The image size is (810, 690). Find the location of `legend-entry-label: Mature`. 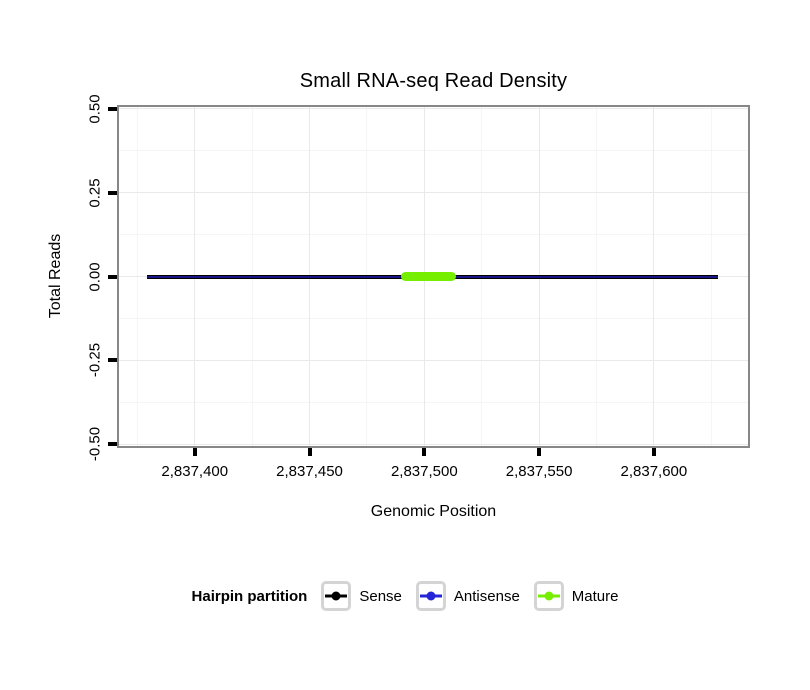

legend-entry-label: Mature is located at coordinates (595, 596).